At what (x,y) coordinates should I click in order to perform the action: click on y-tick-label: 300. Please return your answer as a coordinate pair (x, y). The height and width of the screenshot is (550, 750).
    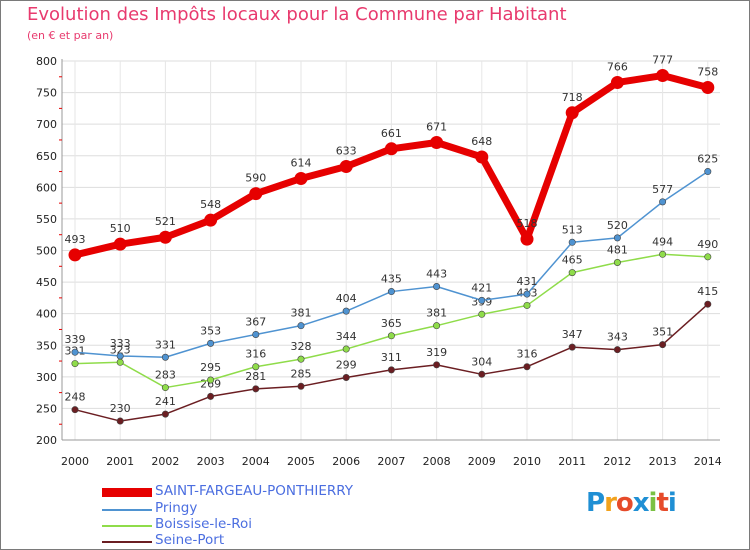
    Looking at the image, I should click on (46, 377).